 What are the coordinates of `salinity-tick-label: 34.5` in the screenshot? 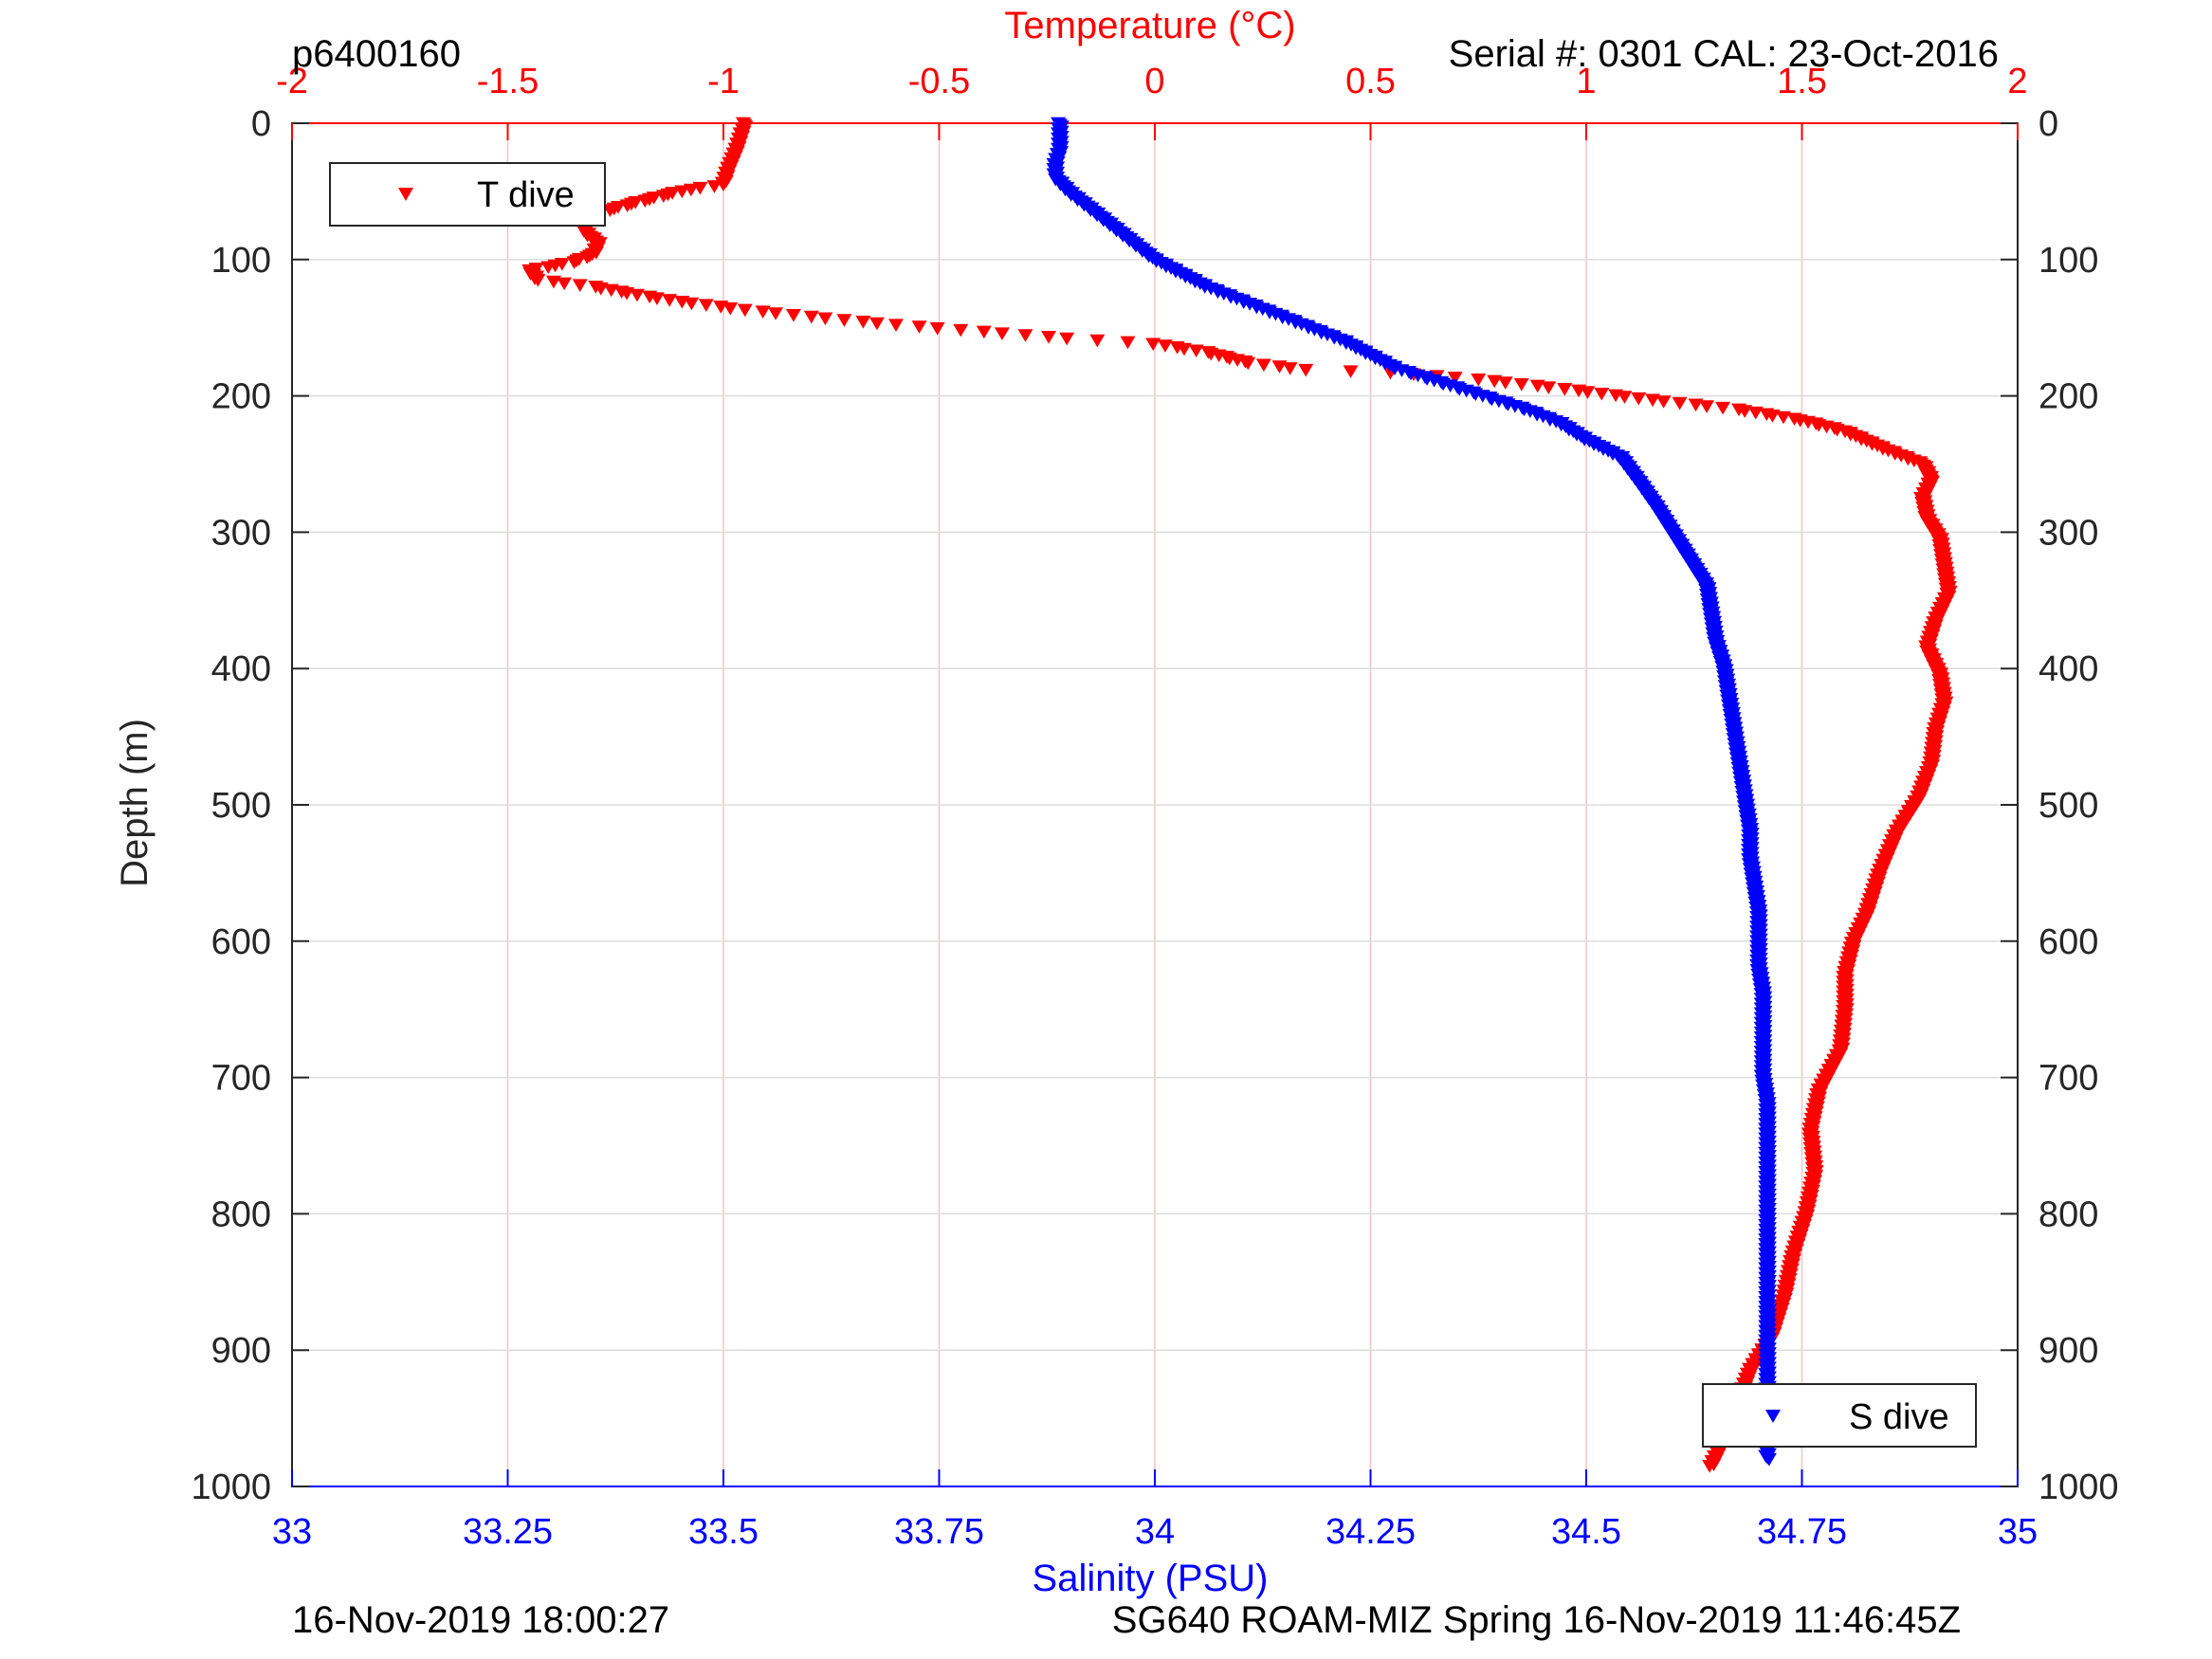 It's located at (1586, 1532).